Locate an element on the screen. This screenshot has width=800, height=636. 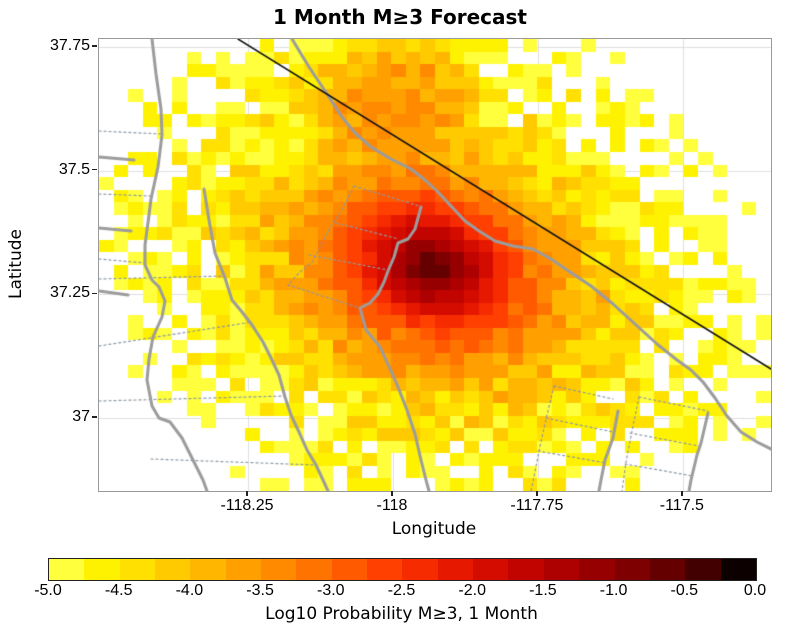
y-tick-label: 37.75 is located at coordinates (69, 45).